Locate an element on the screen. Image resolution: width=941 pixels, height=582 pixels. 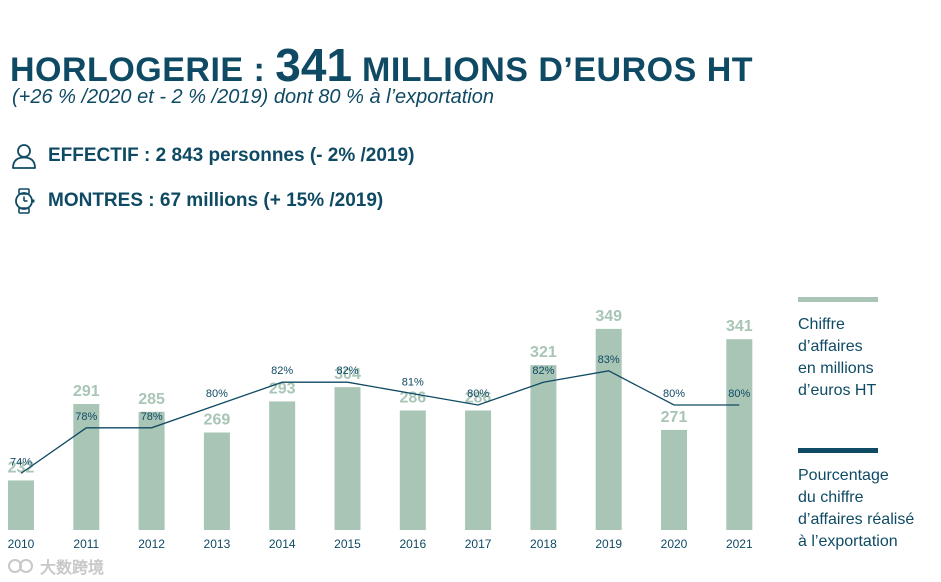
legend-line: d’affaires réalisé is located at coordinates (856, 519).